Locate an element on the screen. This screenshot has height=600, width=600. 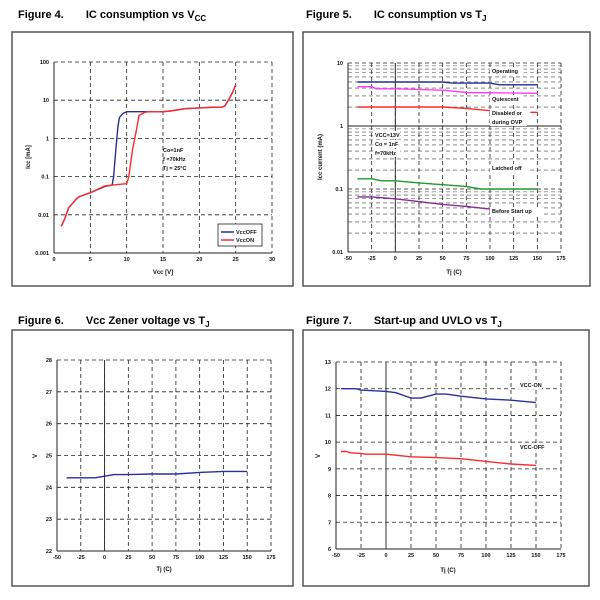
legend-entry: VccOFF is located at coordinates (246, 233).